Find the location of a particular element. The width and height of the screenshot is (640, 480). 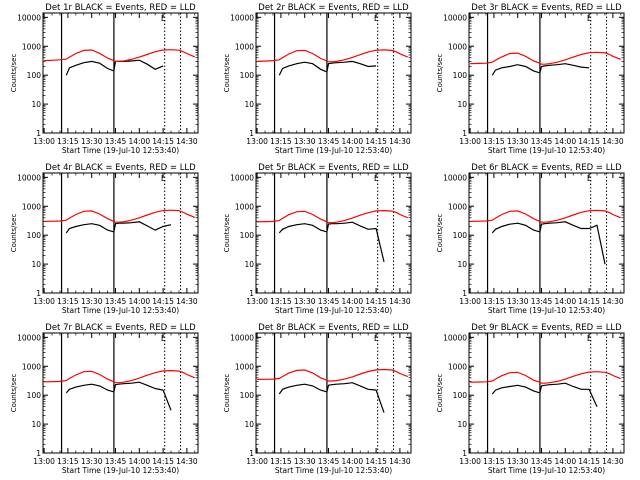

panel-title: Det 9r BLACK = Events, RED = LLD is located at coordinates (546, 328).